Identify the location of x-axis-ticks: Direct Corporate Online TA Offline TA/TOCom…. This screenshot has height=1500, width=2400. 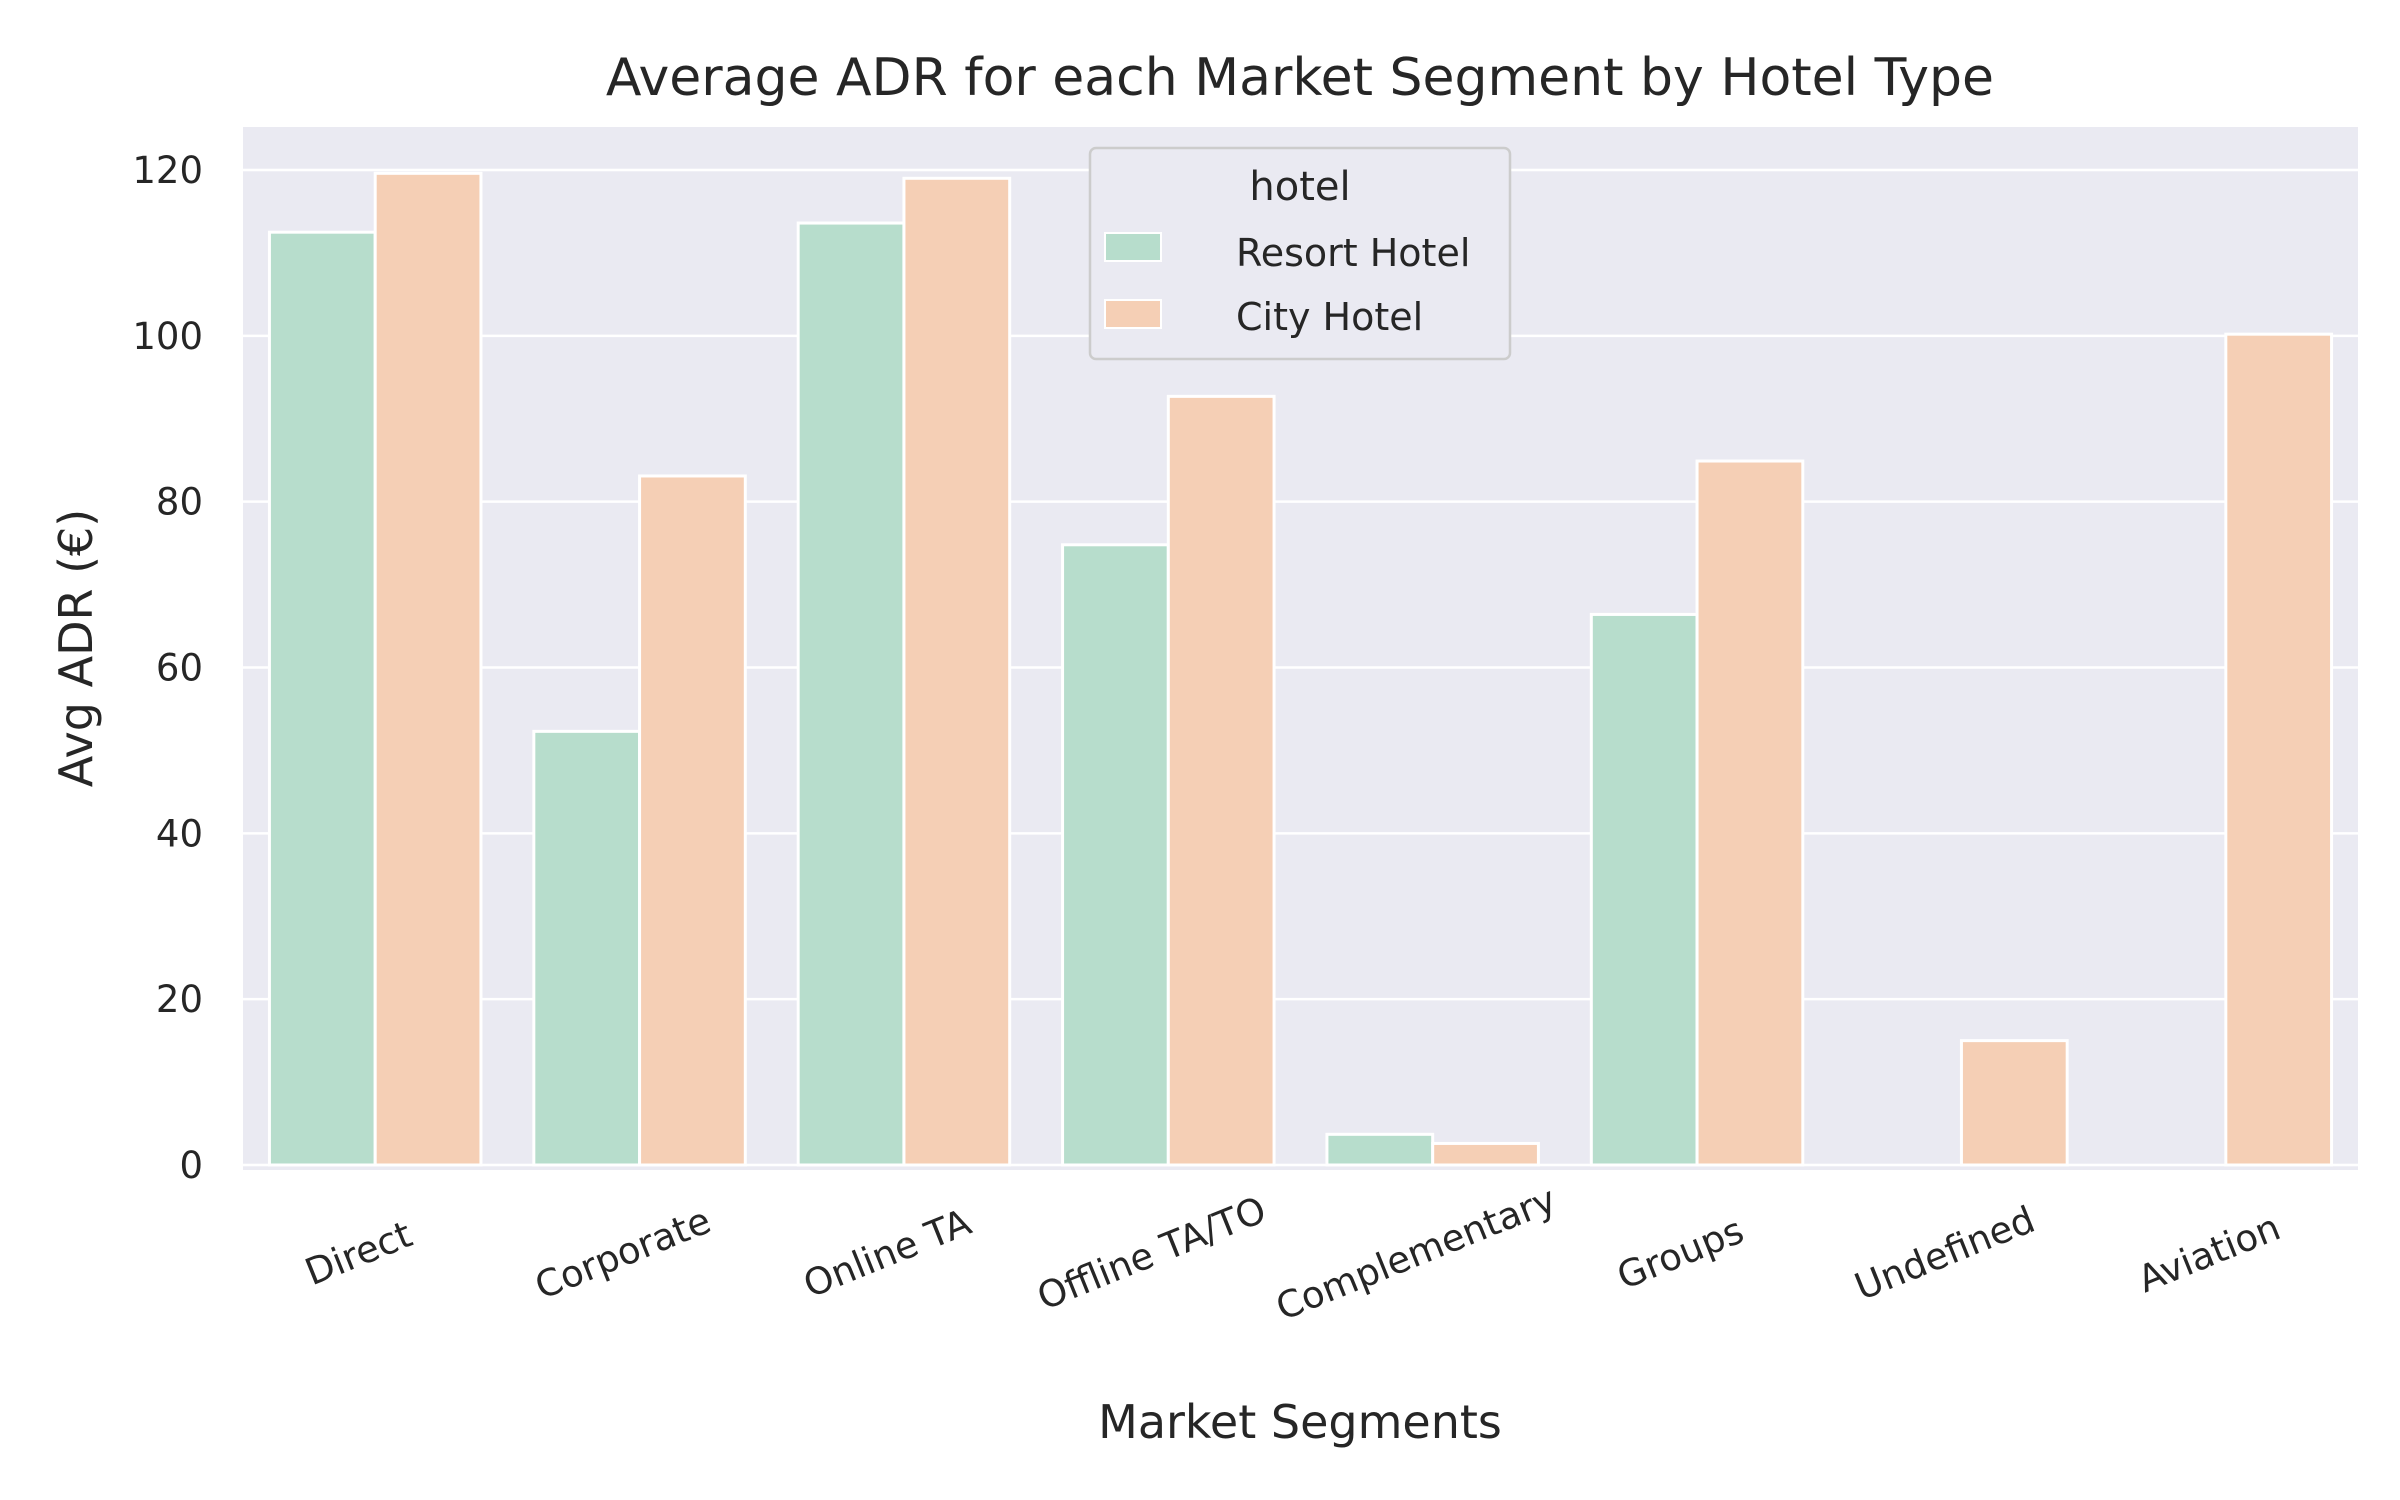
(1292, 1253).